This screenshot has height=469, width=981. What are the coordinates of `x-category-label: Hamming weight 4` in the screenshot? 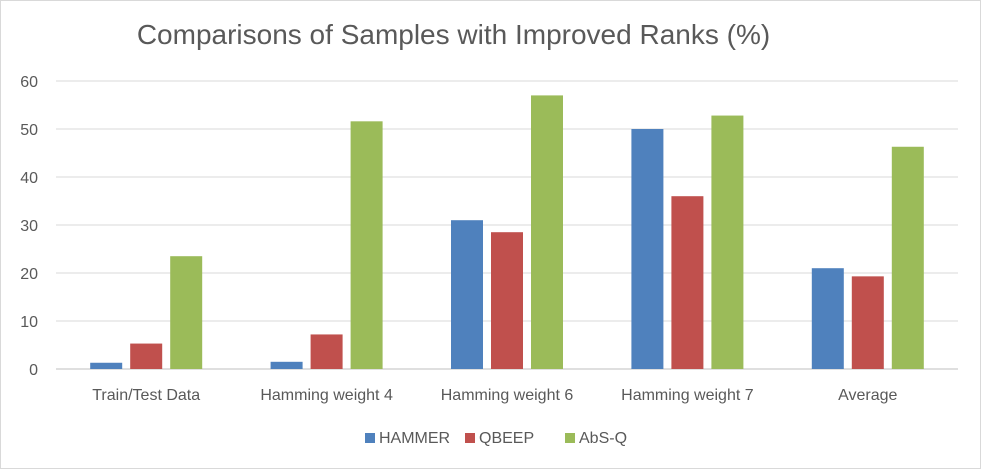 It's located at (326, 395).